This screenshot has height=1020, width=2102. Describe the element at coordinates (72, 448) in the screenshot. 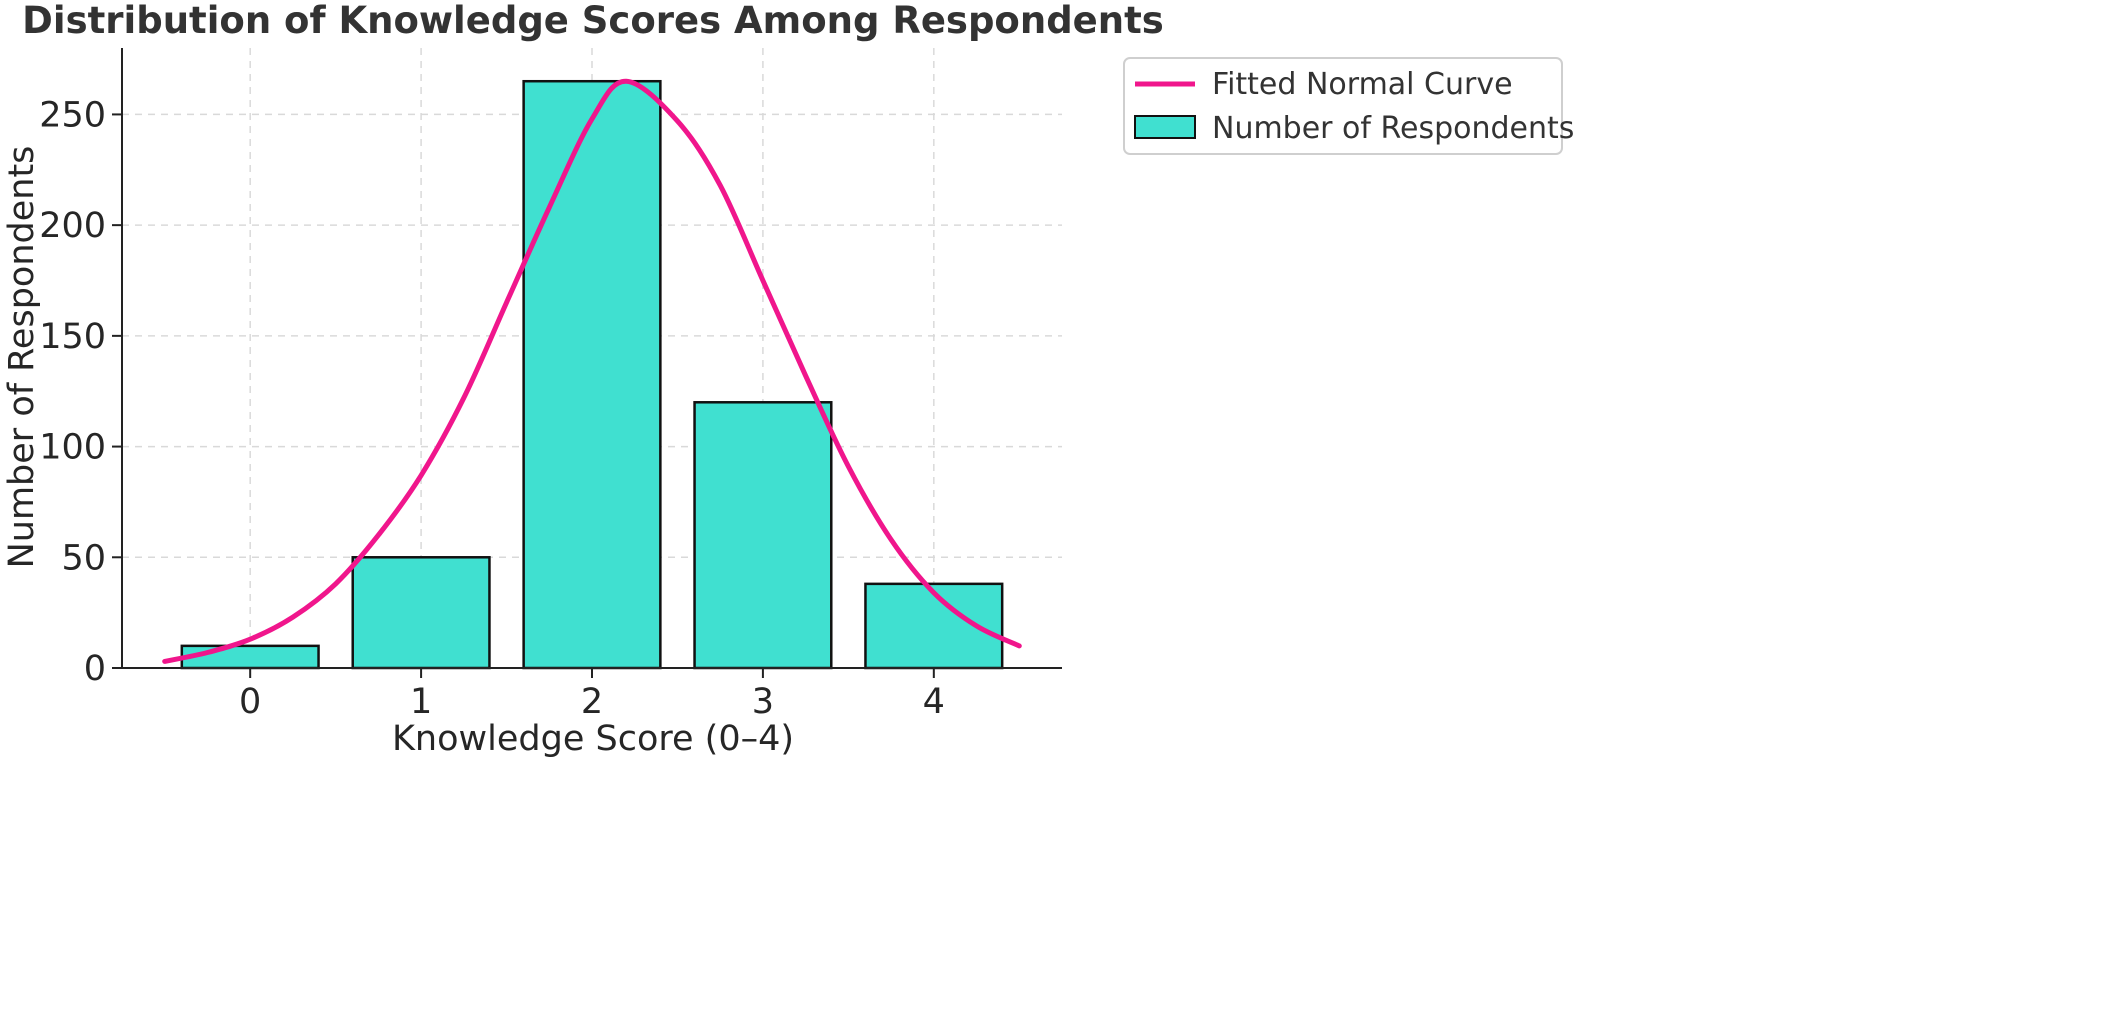

I see `y-tick-label: 100` at that location.